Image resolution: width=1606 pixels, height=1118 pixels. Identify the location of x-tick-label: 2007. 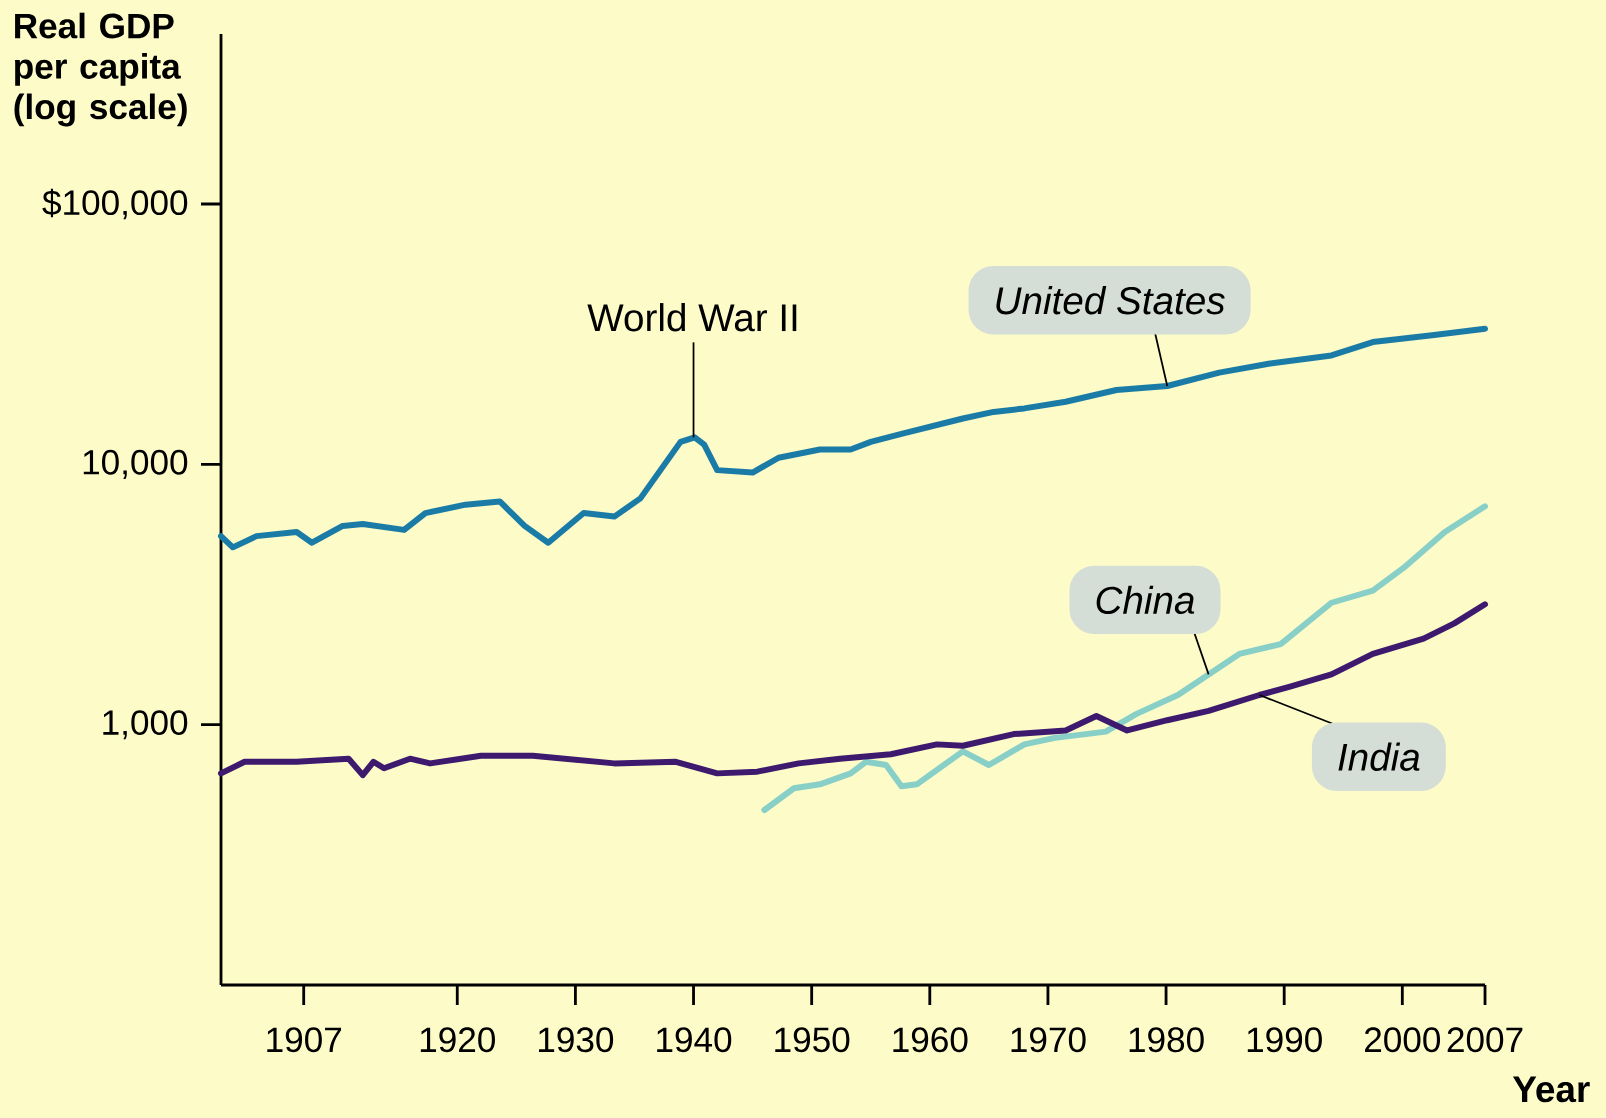
(1485, 1040).